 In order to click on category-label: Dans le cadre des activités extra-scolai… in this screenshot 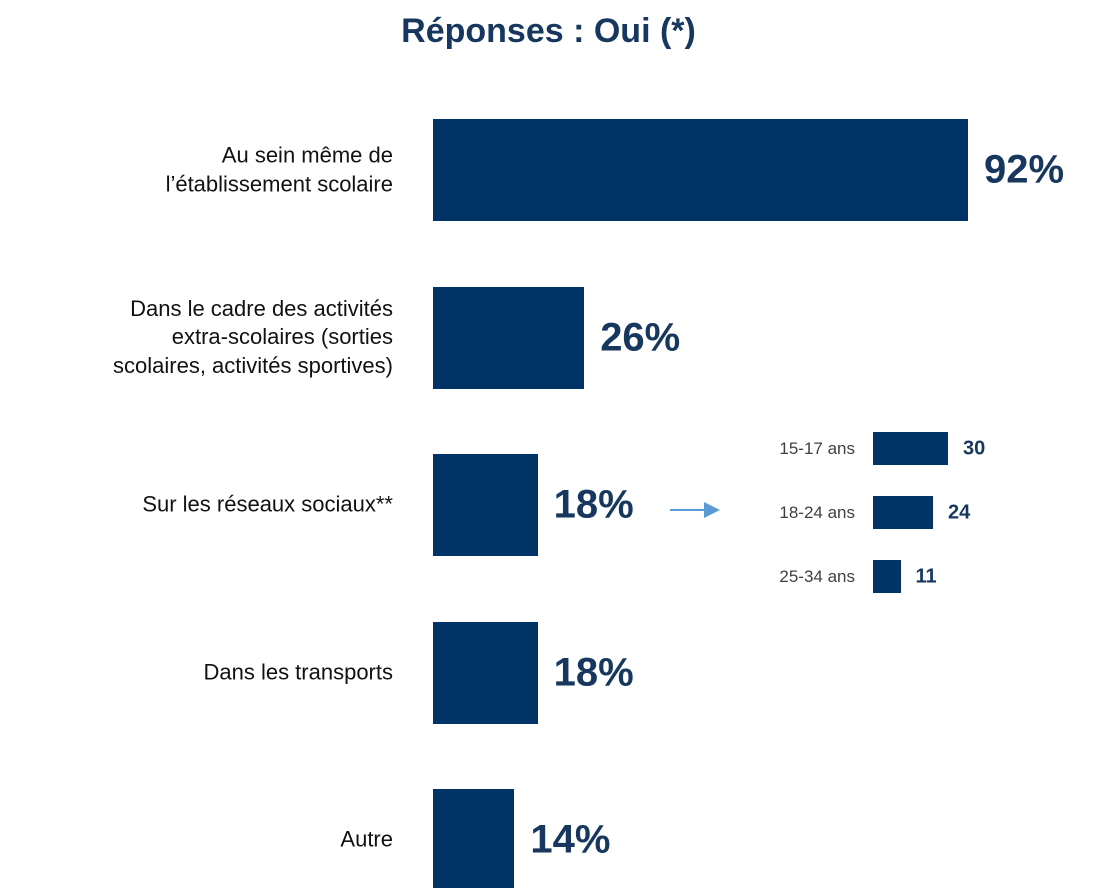, I will do `click(253, 336)`.